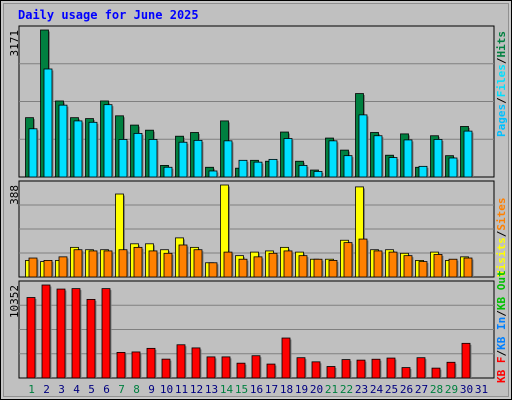 The height and width of the screenshot is (400, 512). I want to click on day-label: 25, so click(391, 389).